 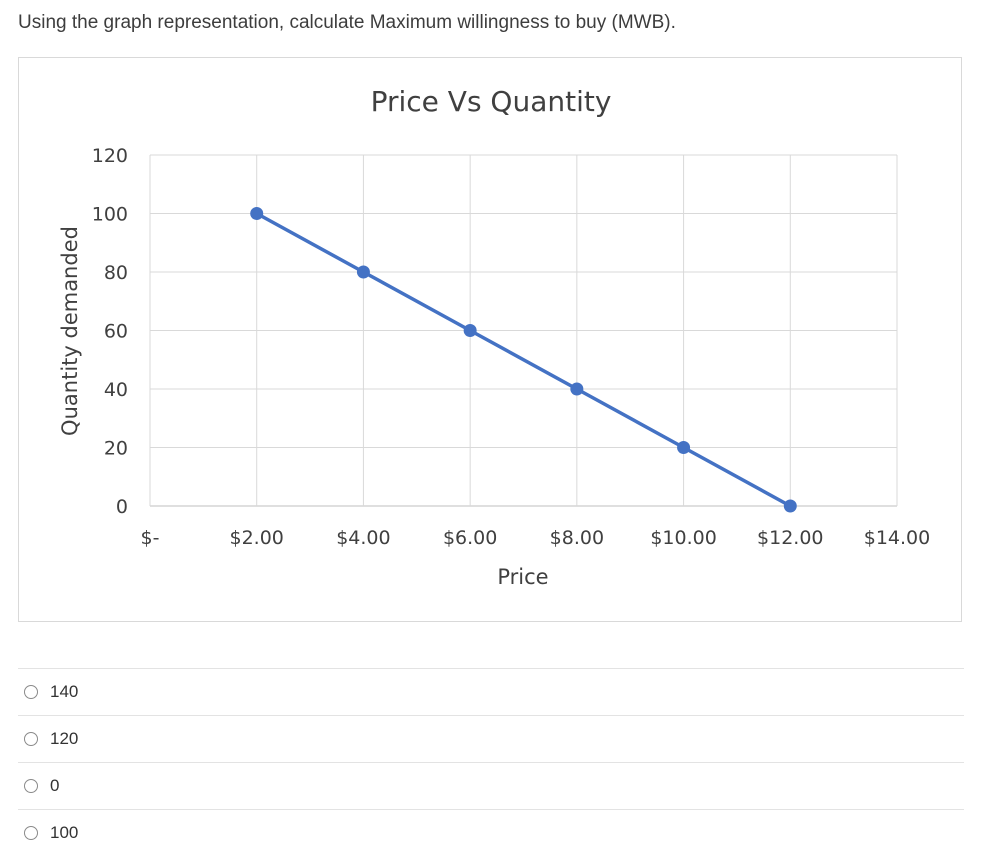 What do you see at coordinates (70, 331) in the screenshot?
I see `y-axis-title: Quantity demanded` at bounding box center [70, 331].